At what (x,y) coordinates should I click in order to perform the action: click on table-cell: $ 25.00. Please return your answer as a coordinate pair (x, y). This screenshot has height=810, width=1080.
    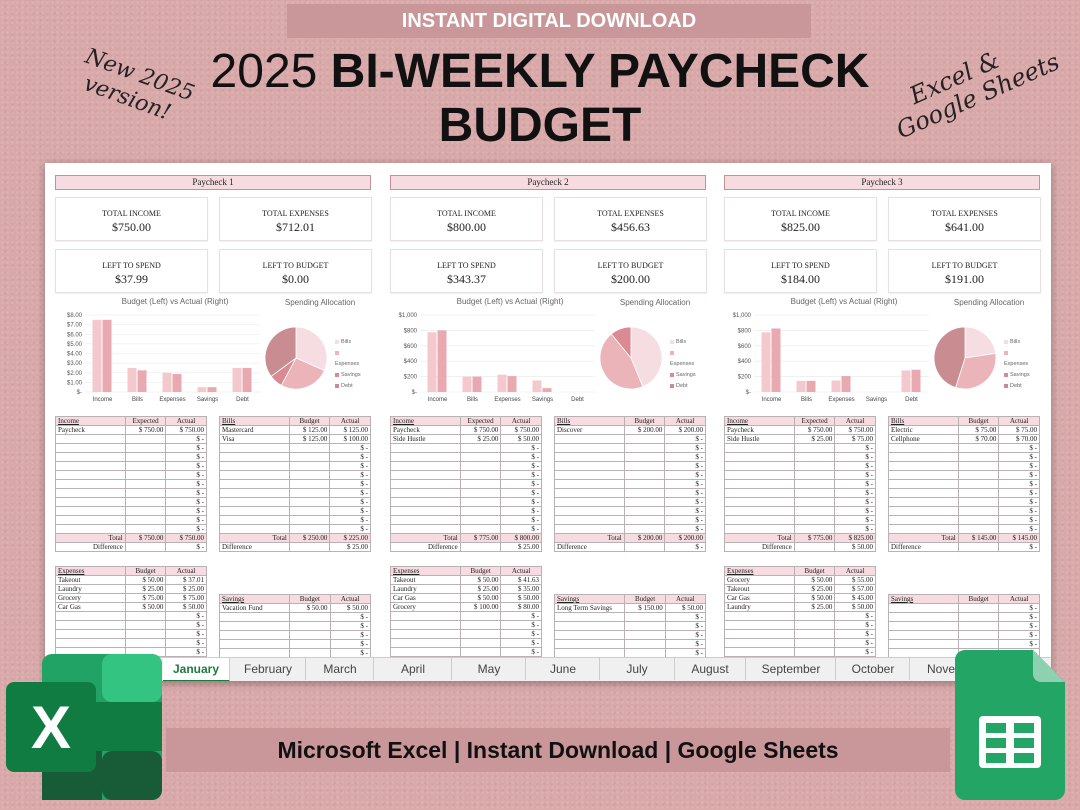
    Looking at the image, I should click on (814, 589).